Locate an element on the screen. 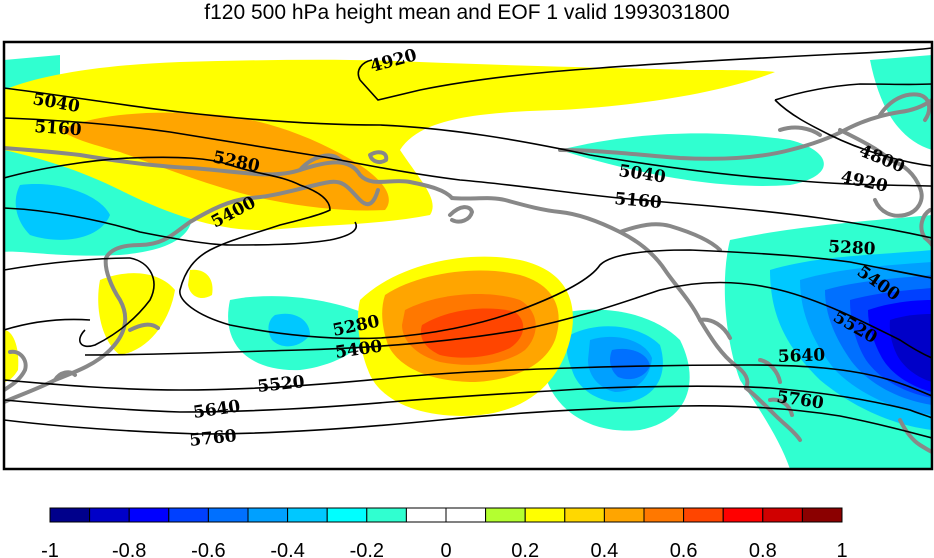  colorbar-tick-label: 0.6 is located at coordinates (684, 549).